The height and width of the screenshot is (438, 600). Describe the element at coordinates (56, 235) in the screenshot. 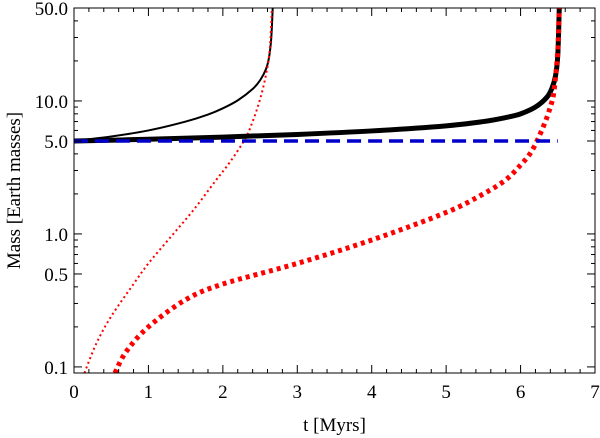

I see `y-tick-label: 1.0` at that location.